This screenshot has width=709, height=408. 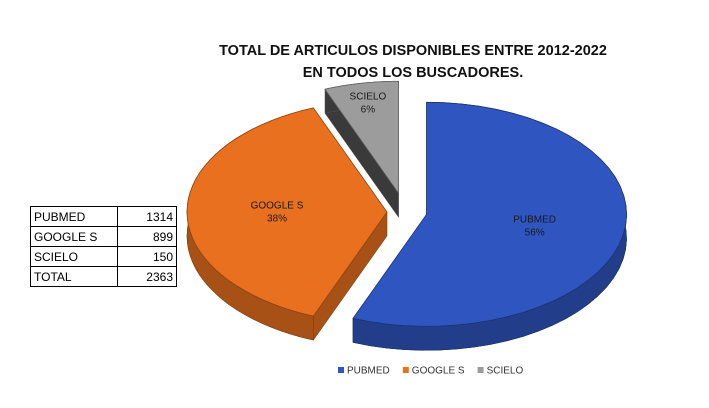 I want to click on table-row: PUBMED 1314, so click(x=103, y=216).